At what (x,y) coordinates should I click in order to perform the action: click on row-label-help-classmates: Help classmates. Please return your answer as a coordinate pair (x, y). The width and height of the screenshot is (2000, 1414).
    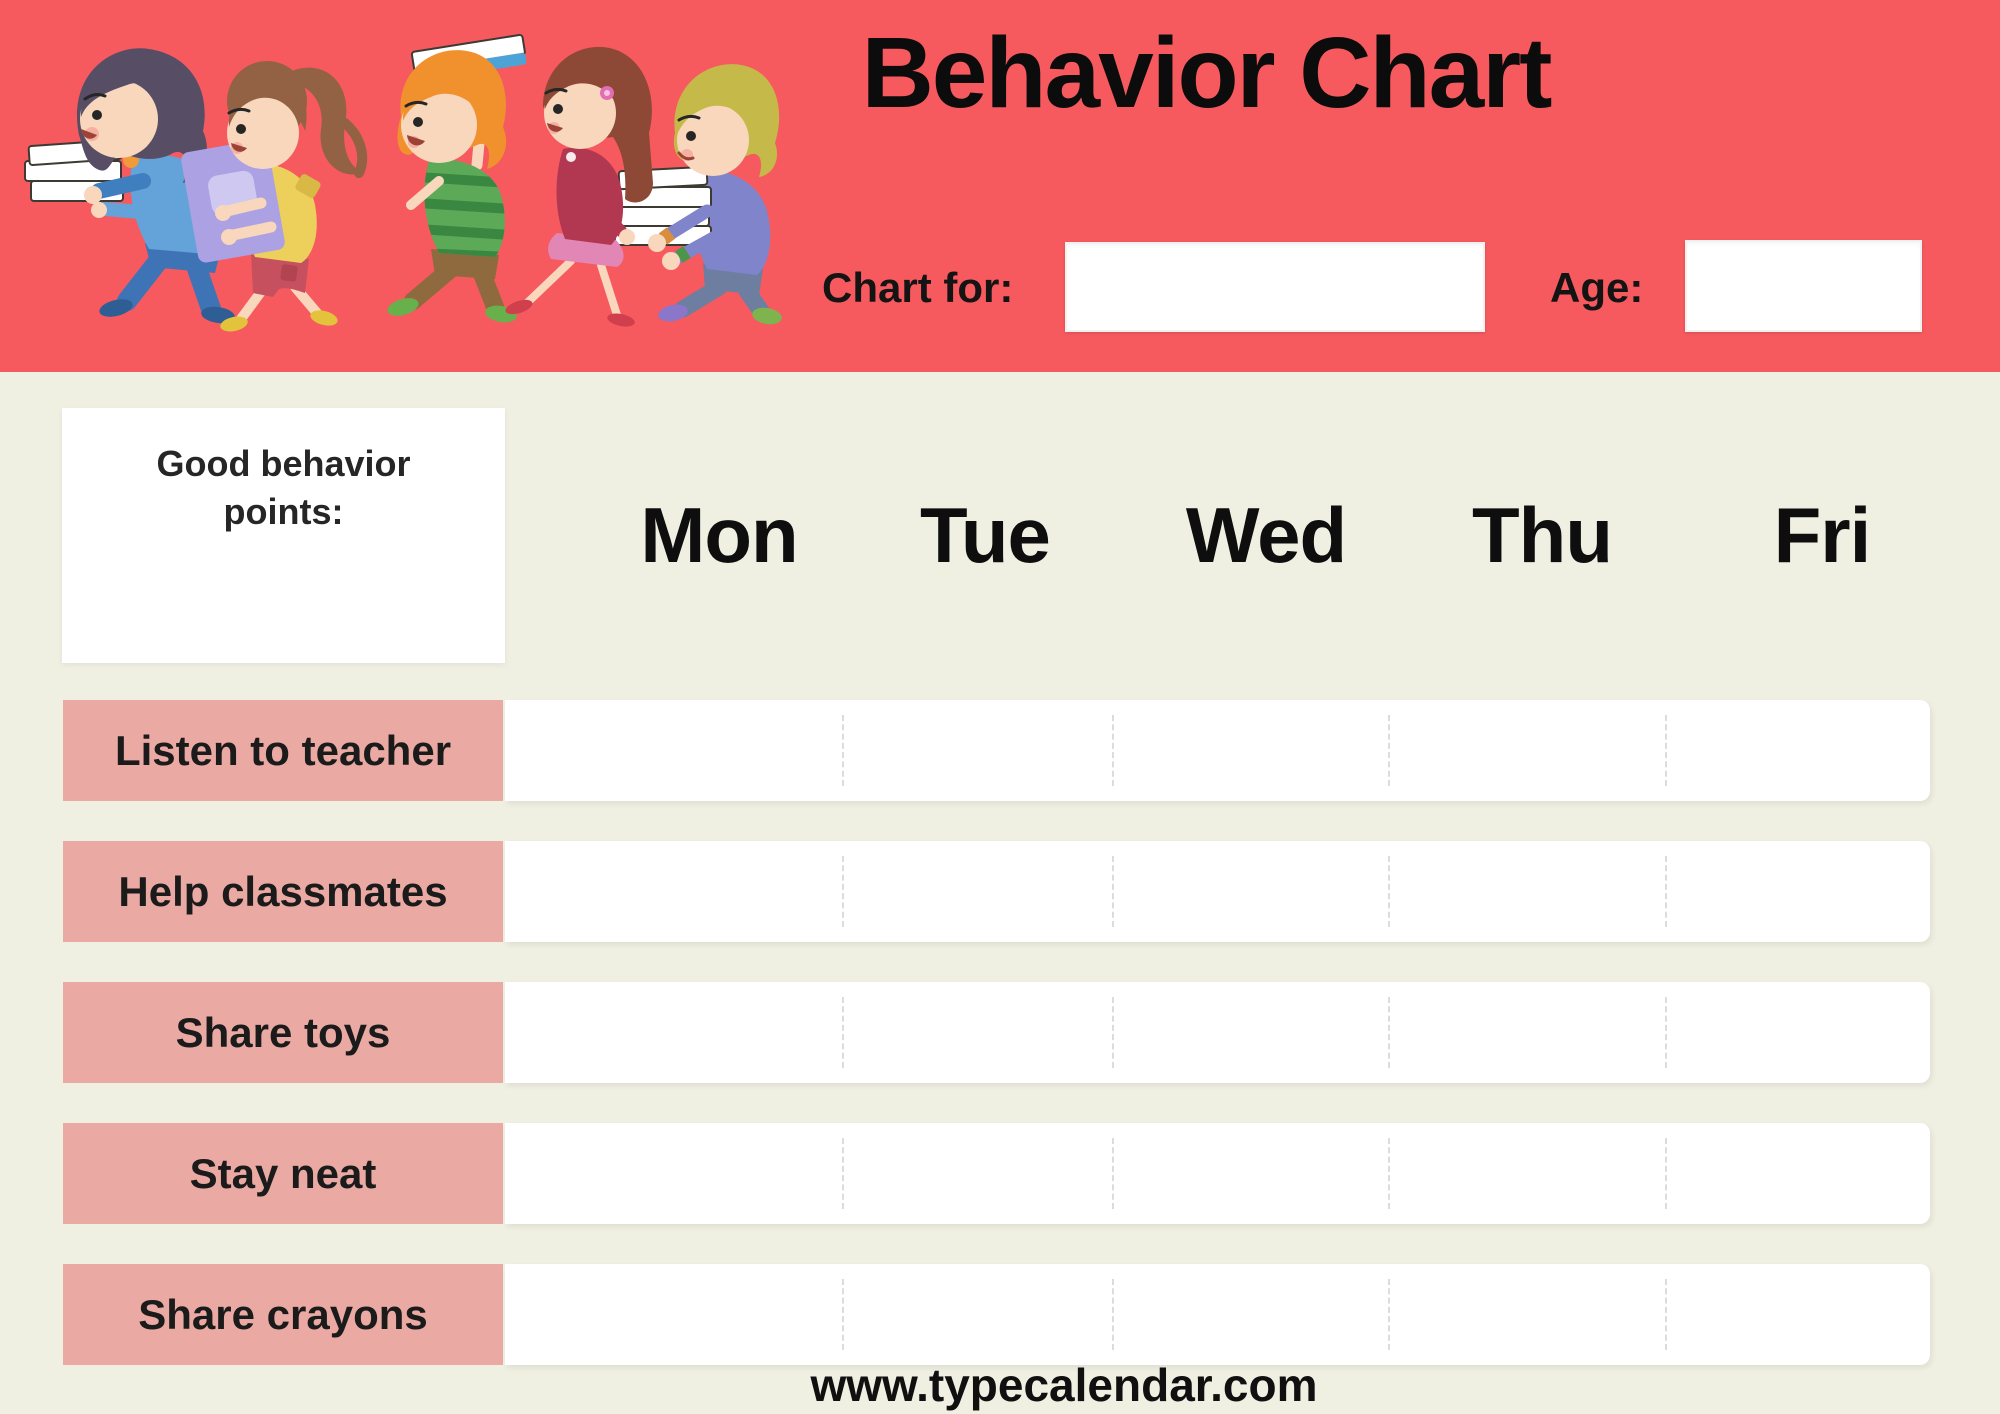
    Looking at the image, I should click on (283, 891).